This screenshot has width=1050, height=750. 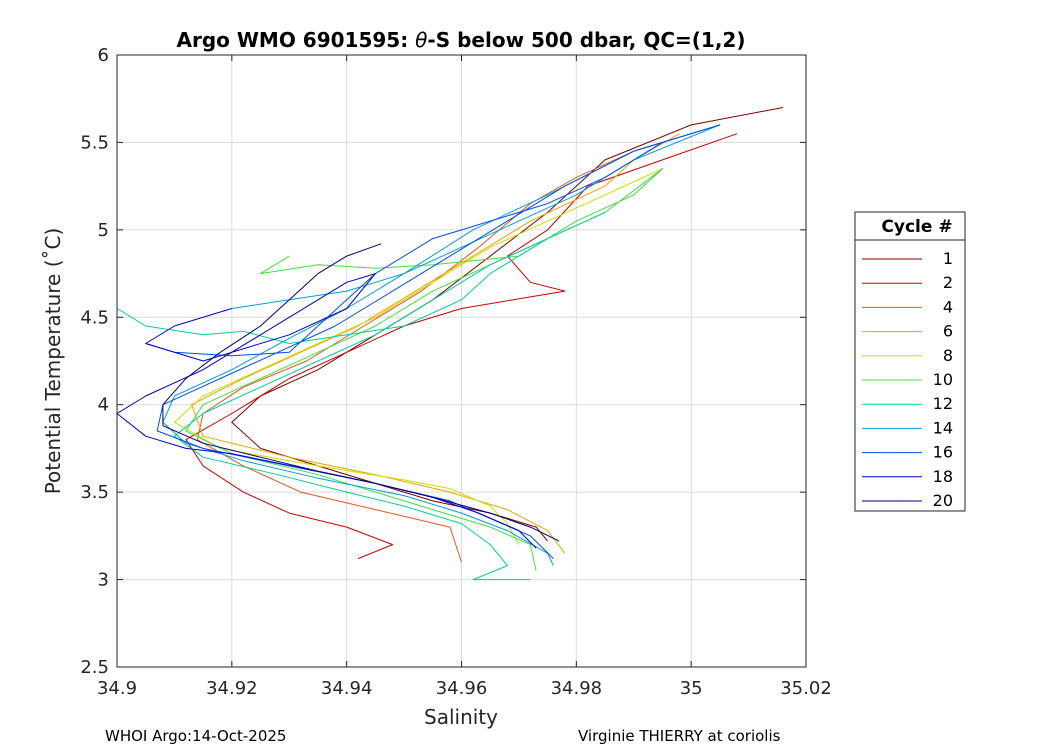 What do you see at coordinates (94, 667) in the screenshot?
I see `y-tick-label: 2.5` at bounding box center [94, 667].